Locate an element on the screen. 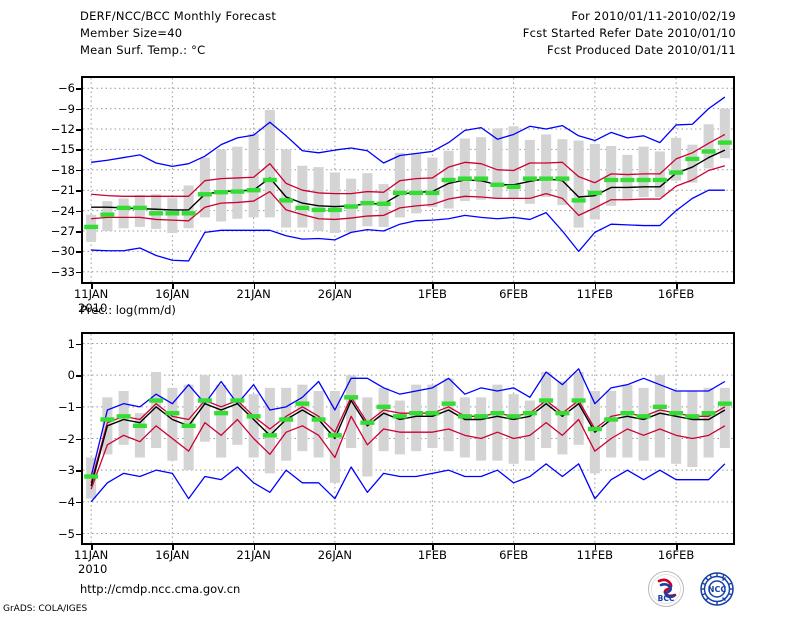 This screenshot has height=618, width=800. logo-group: BCC is located at coordinates (693, 590).